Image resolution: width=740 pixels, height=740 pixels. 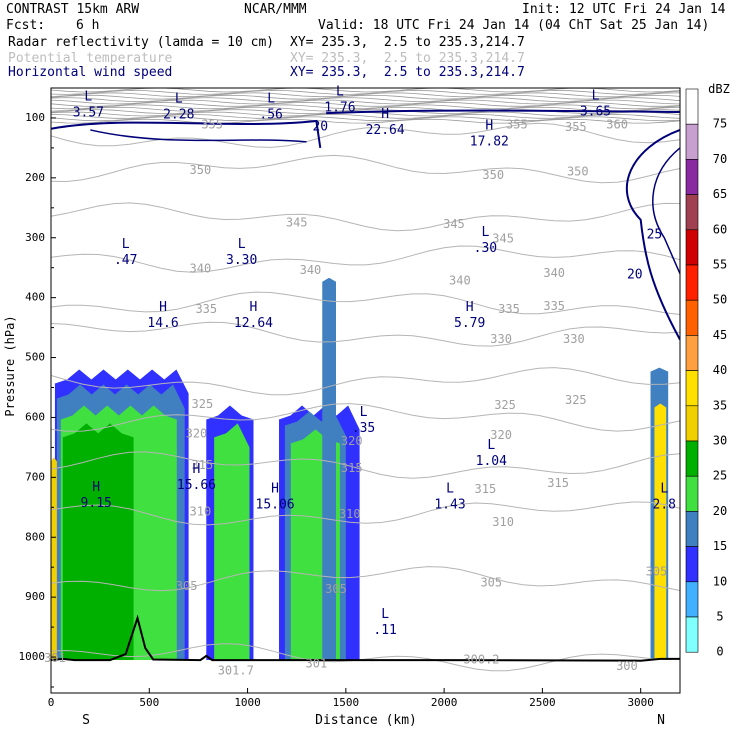 What do you see at coordinates (55, 658) in the screenshot?
I see `theta-label-40: 301` at bounding box center [55, 658].